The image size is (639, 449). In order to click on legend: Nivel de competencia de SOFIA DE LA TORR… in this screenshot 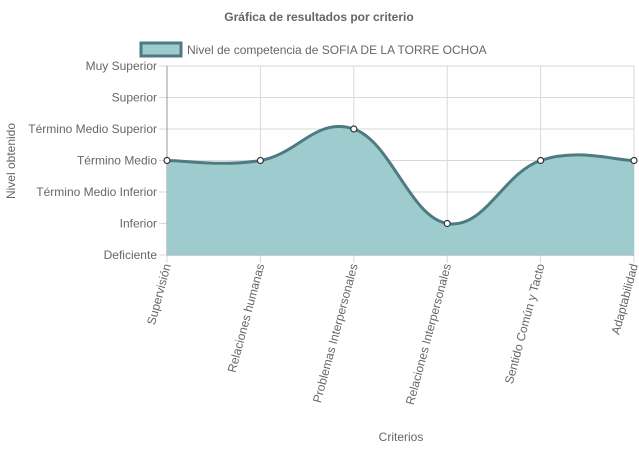, I will do `click(313, 49)`.